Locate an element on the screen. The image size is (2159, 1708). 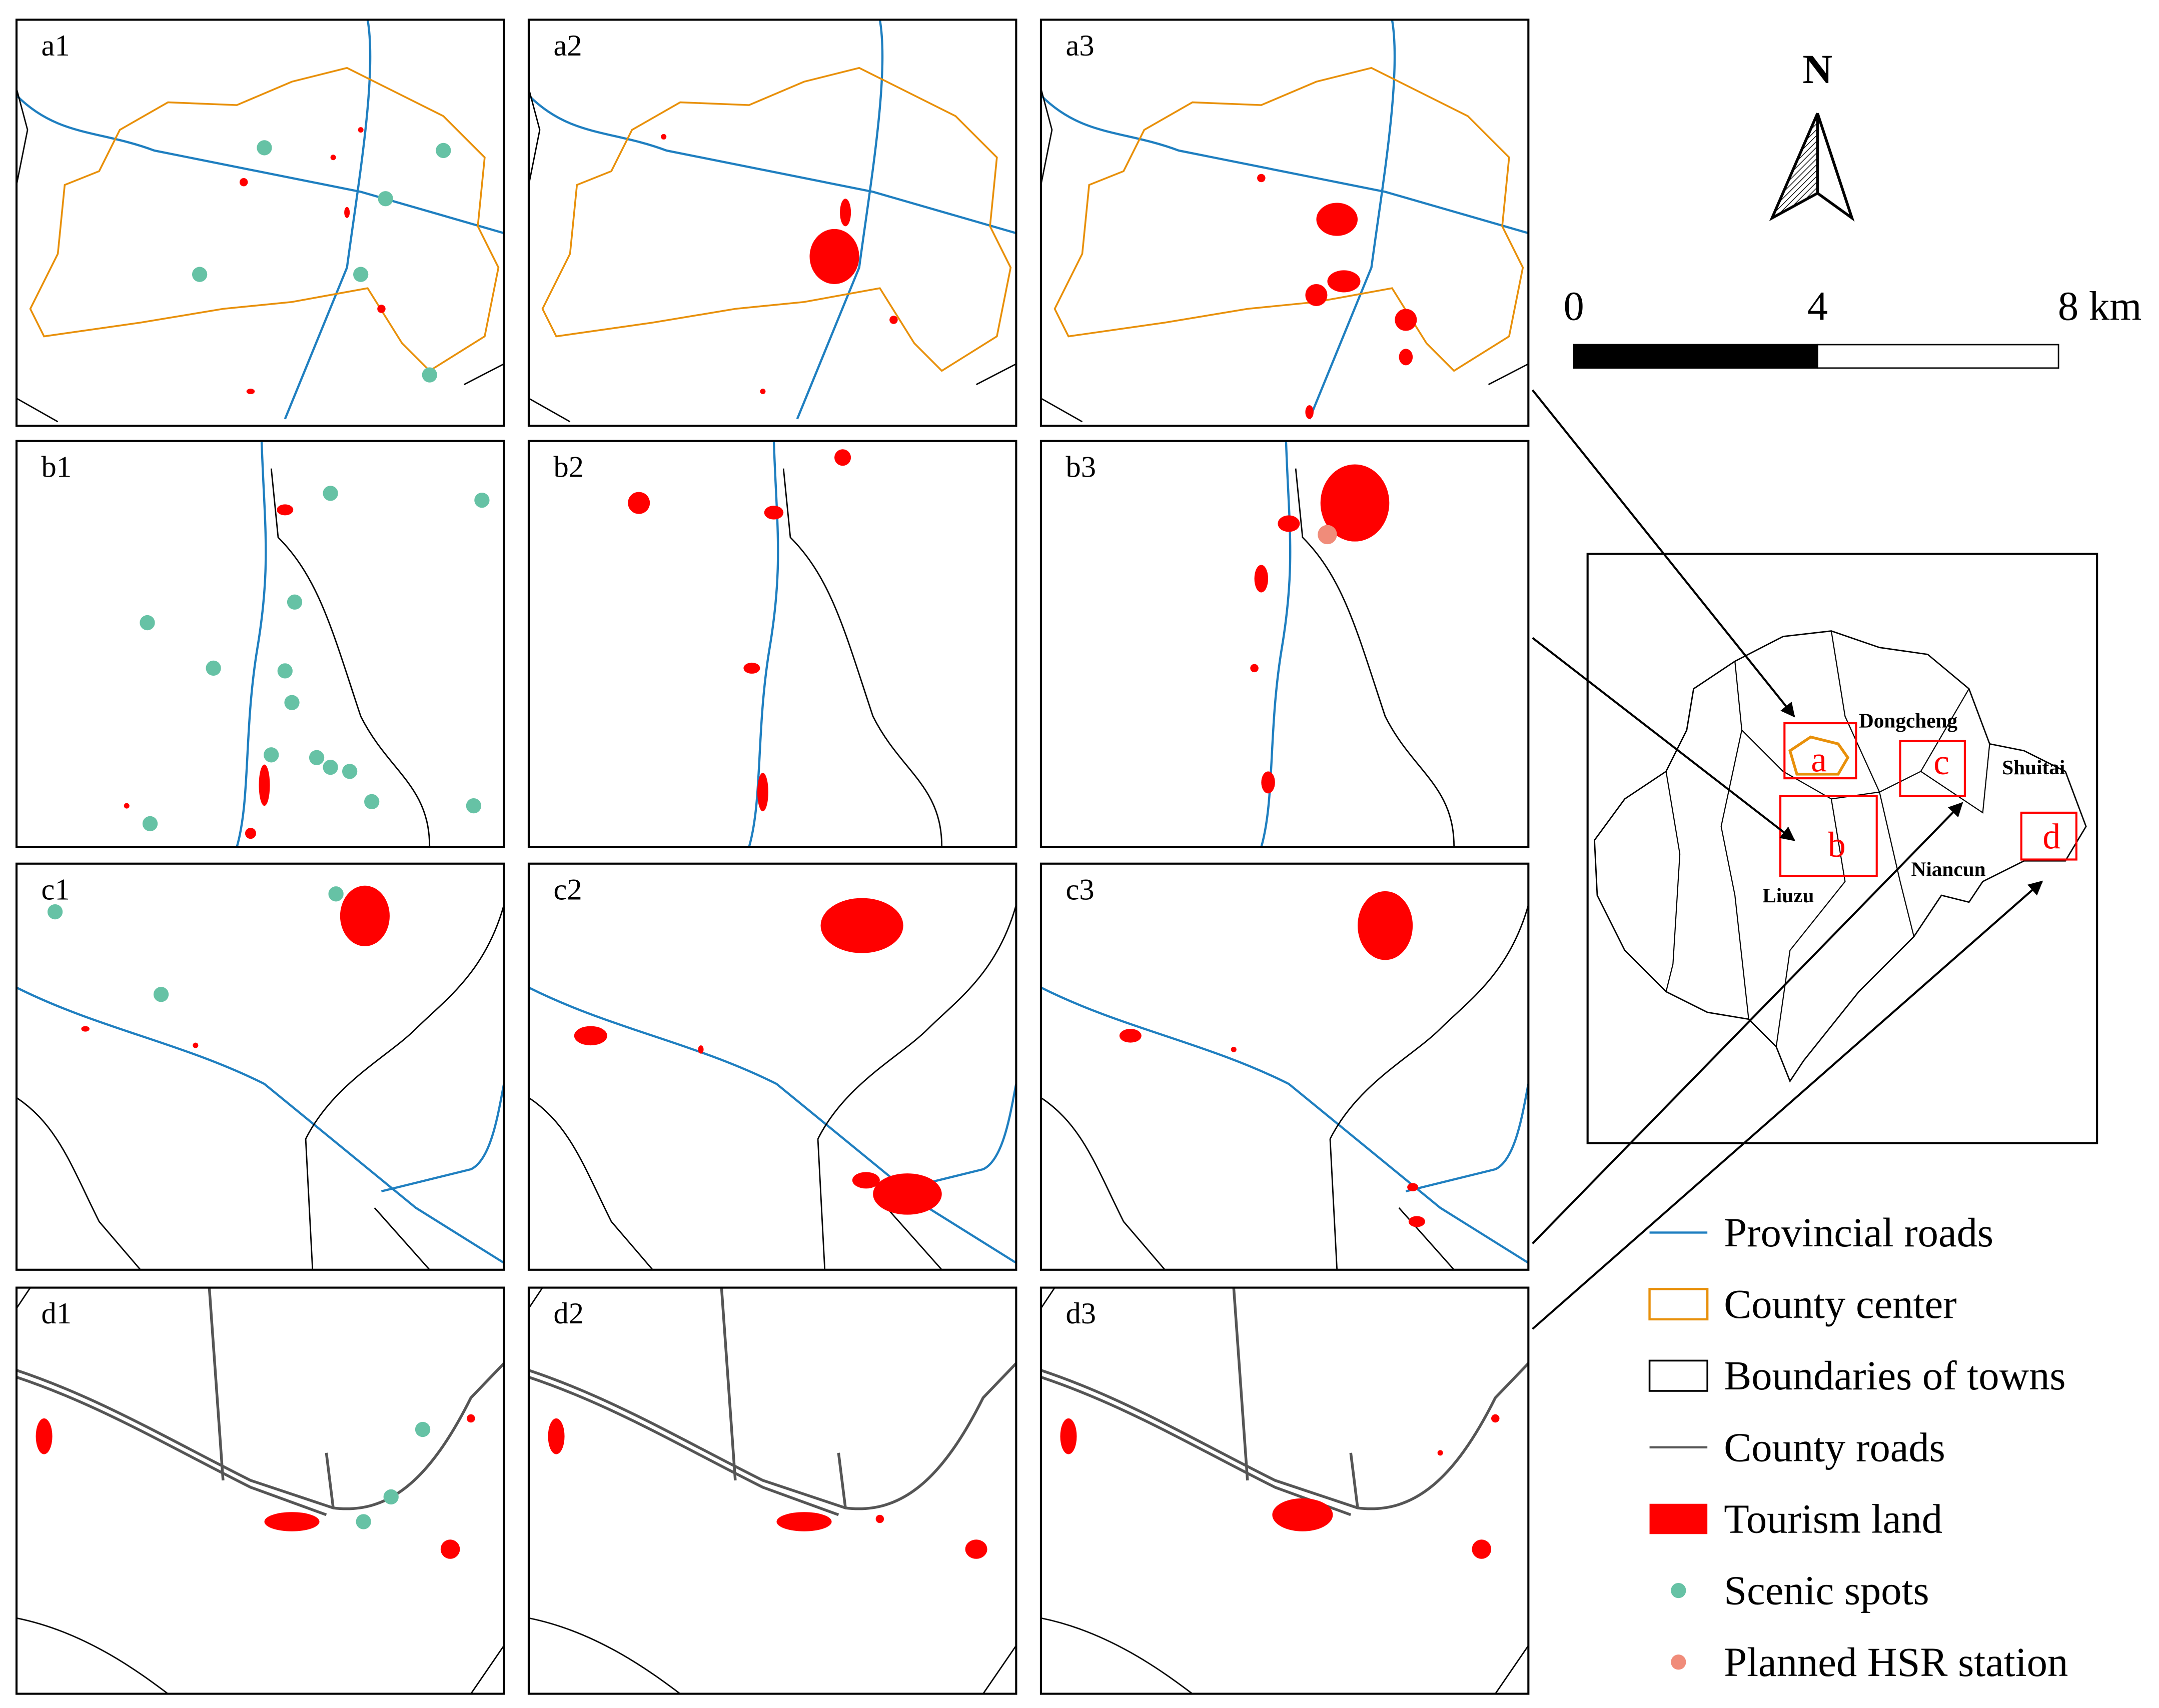
panel-label: b3 is located at coordinates (1080, 467).